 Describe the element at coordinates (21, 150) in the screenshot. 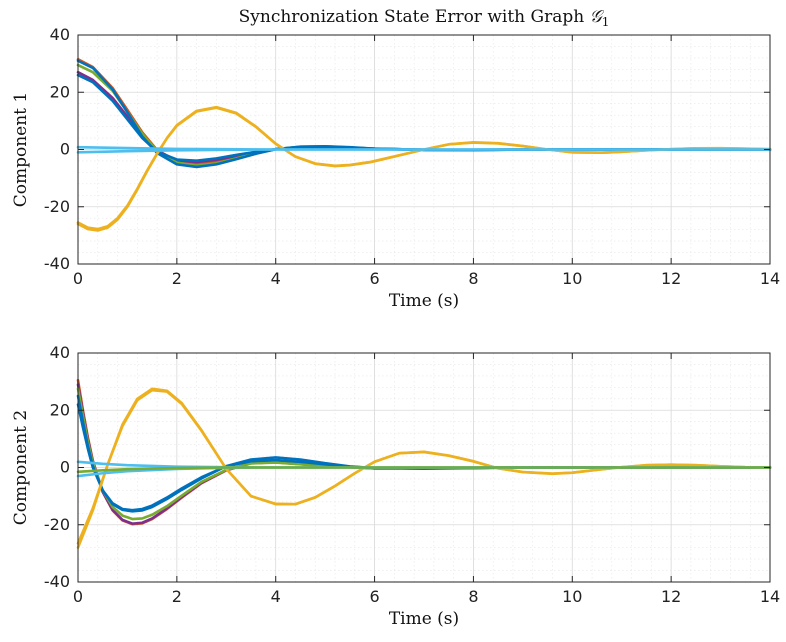

I see `y-axis-label: Component 1` at that location.